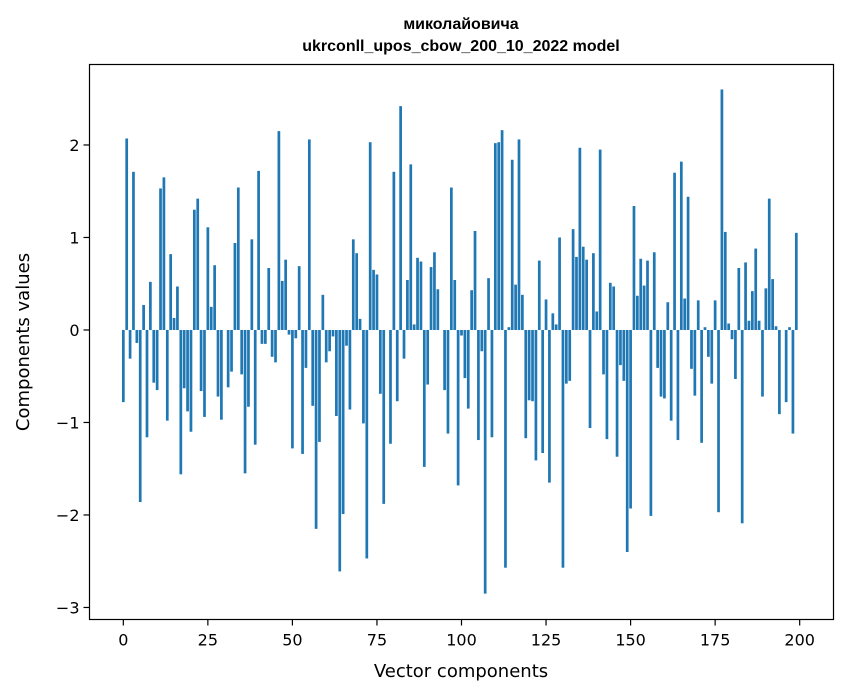 This screenshot has height=700, width=847. I want to click on x-axis-ticks: 0 25 50 75 100 125 150 175 200, so click(466, 634).